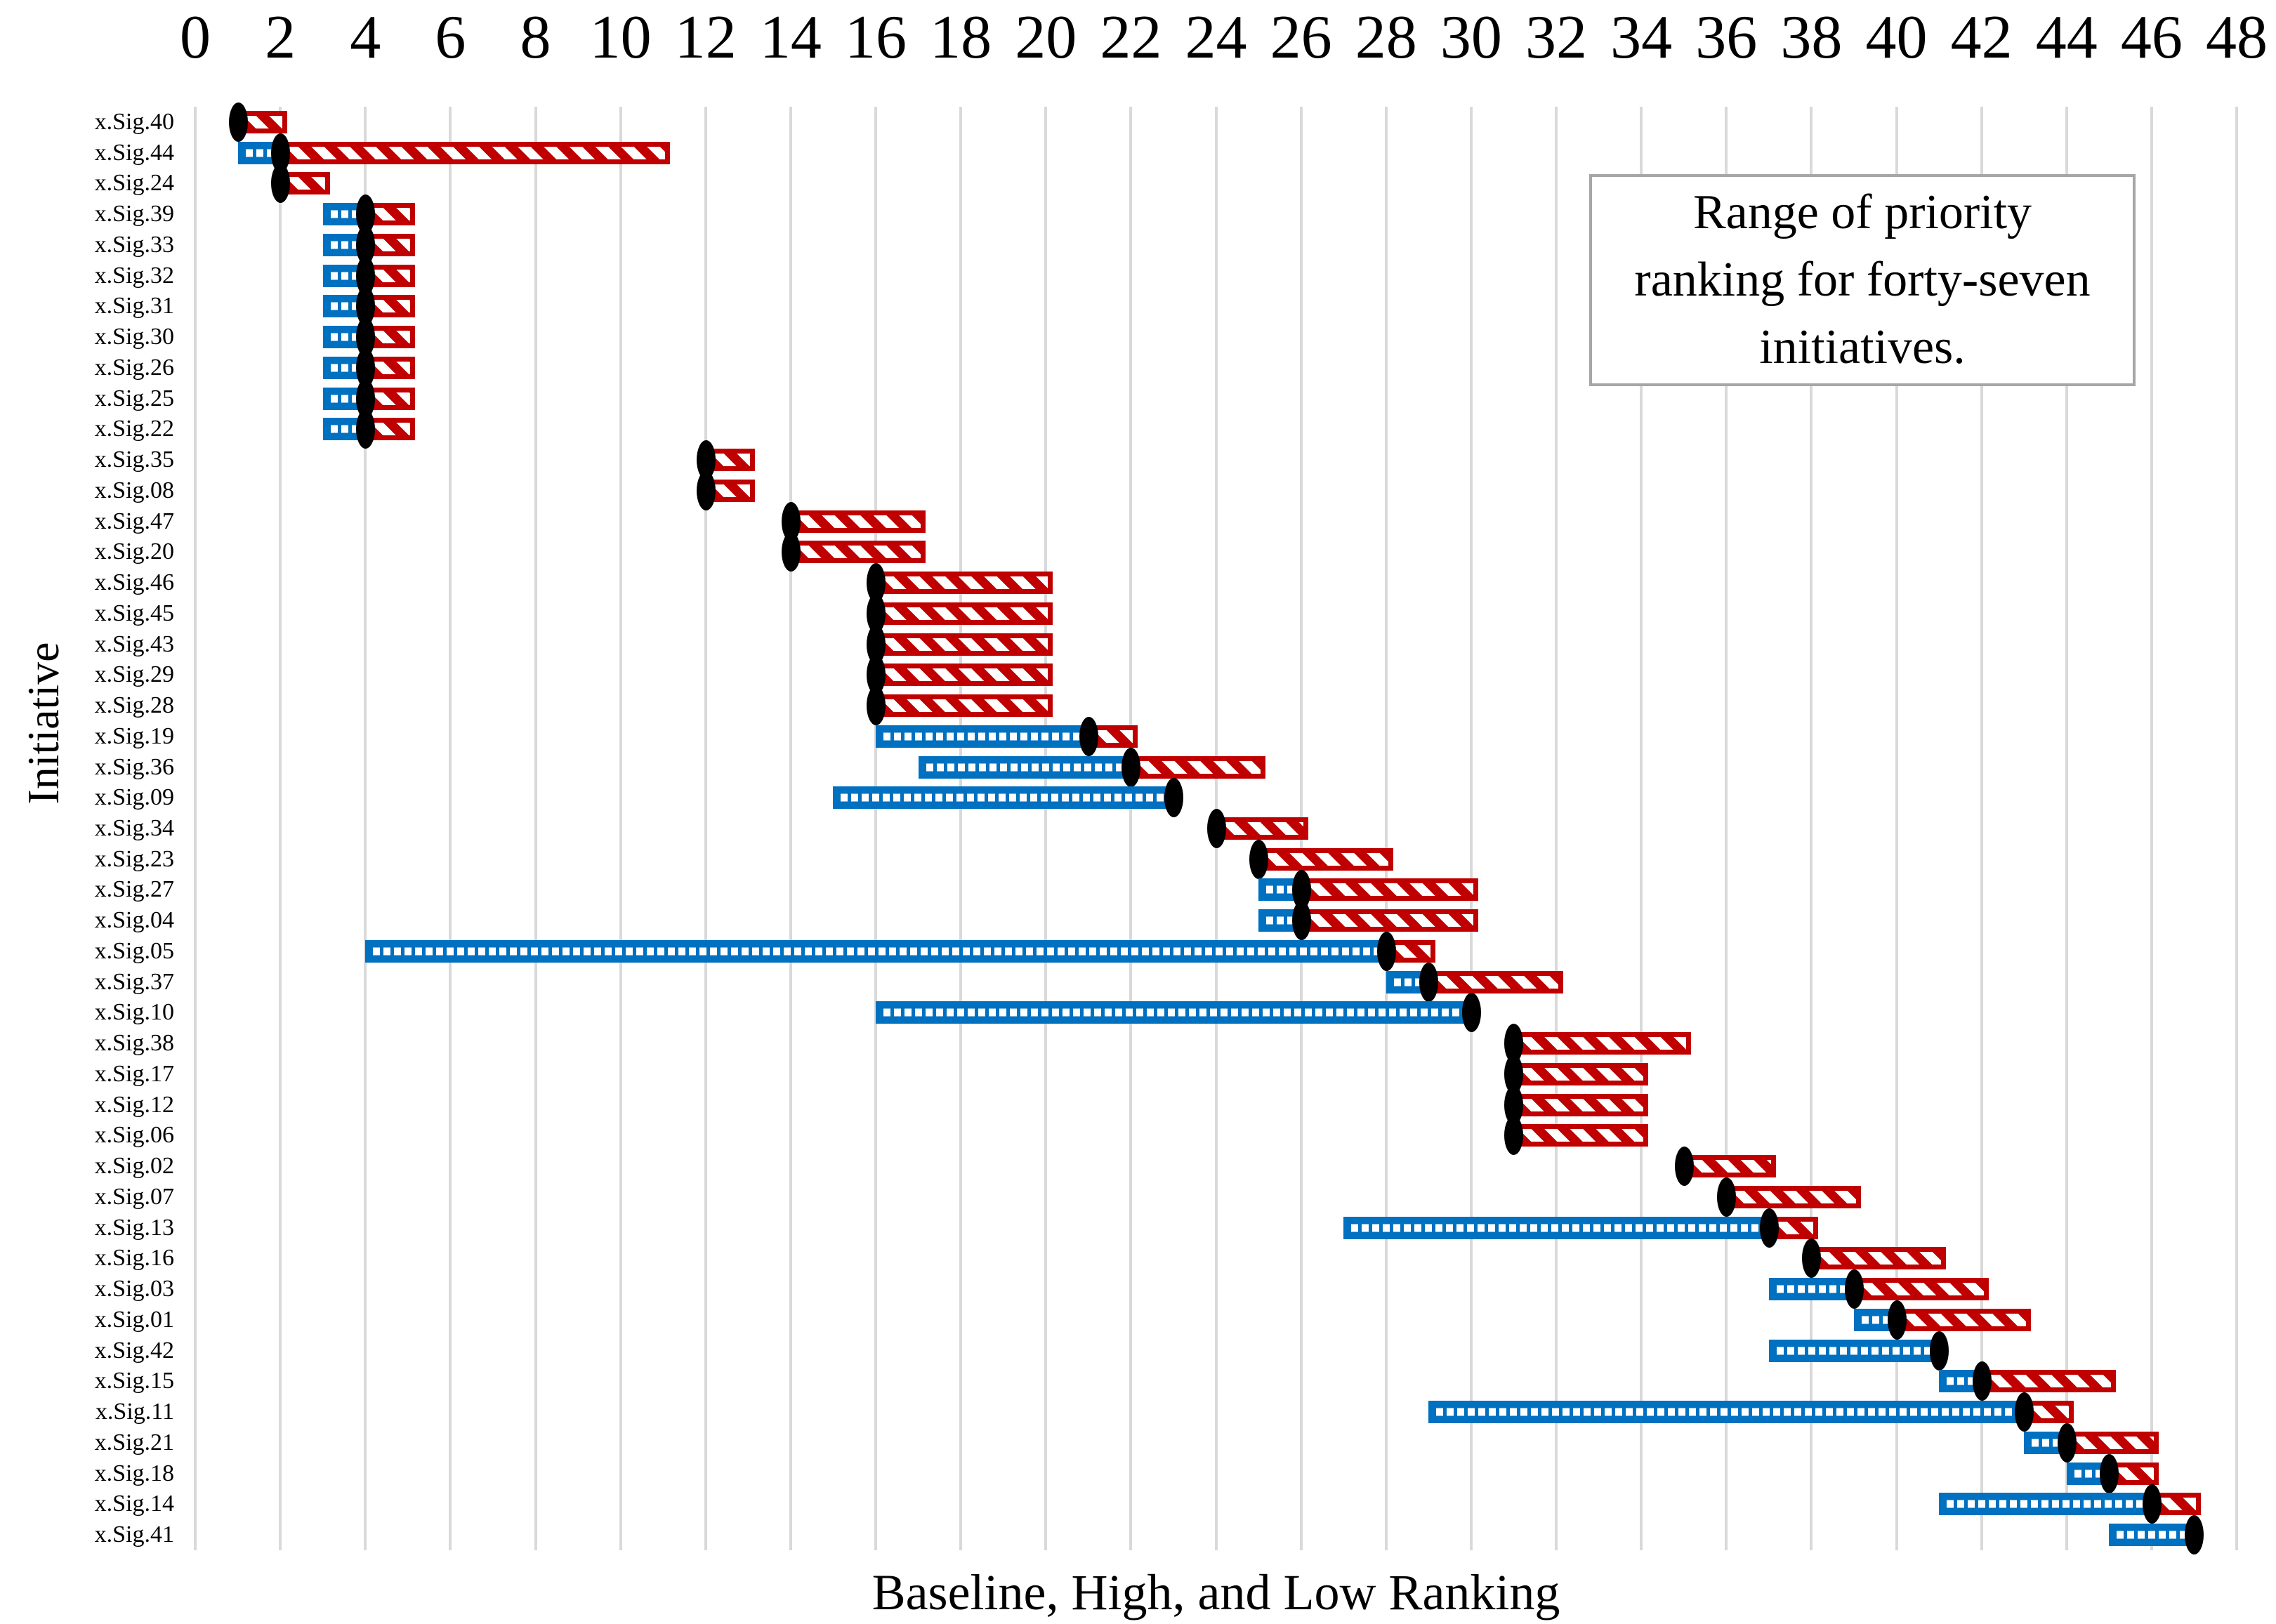 The image size is (2276, 1624). Describe the element at coordinates (2066, 38) in the screenshot. I see `x-axis-tick-label: 44` at that location.